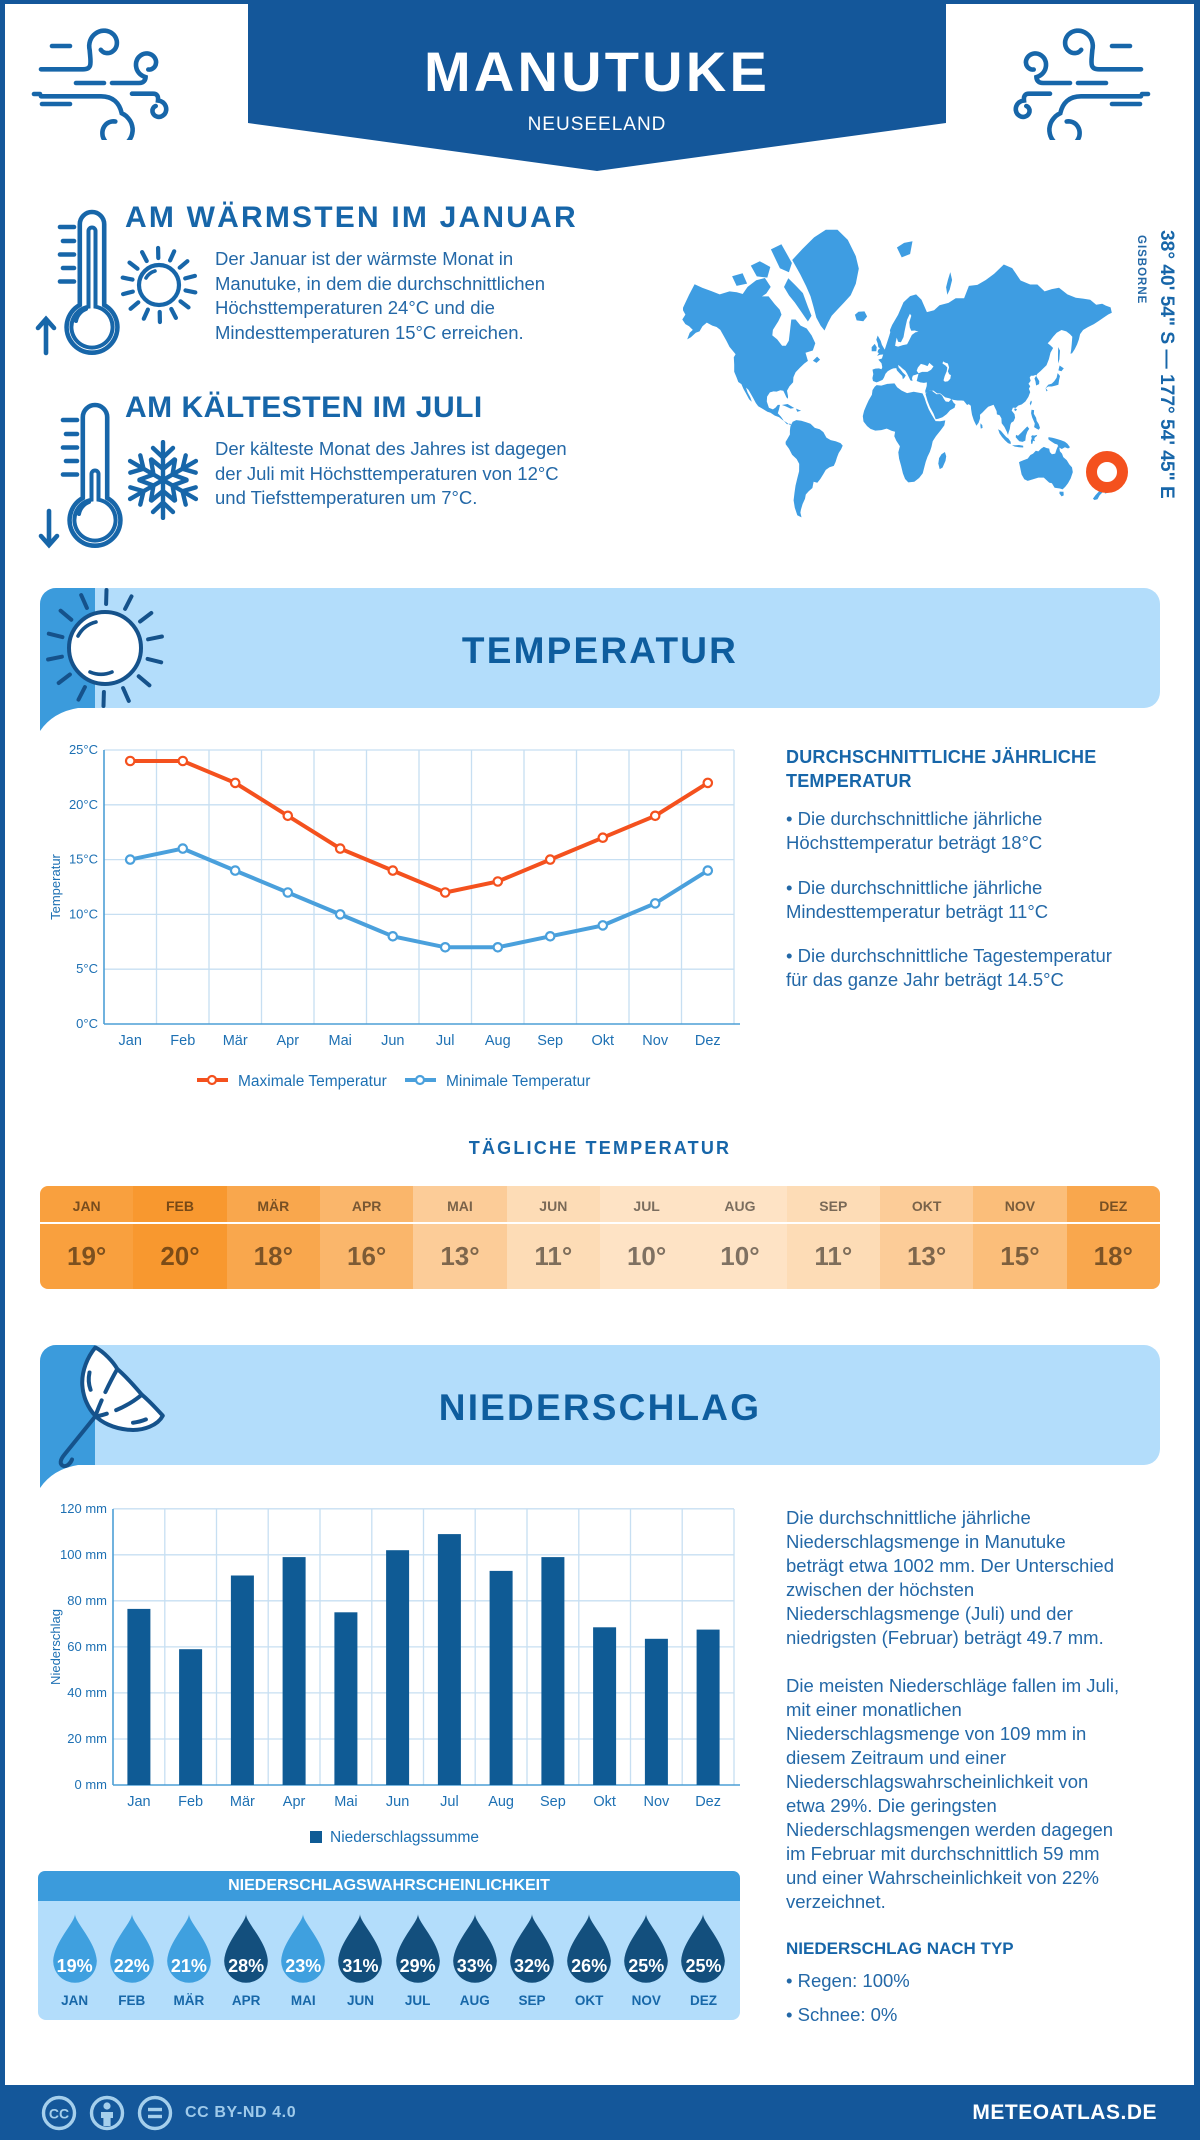 The height and width of the screenshot is (2140, 1200). What do you see at coordinates (87, 1646) in the screenshot?
I see `svg-text: 60 mm` at bounding box center [87, 1646].